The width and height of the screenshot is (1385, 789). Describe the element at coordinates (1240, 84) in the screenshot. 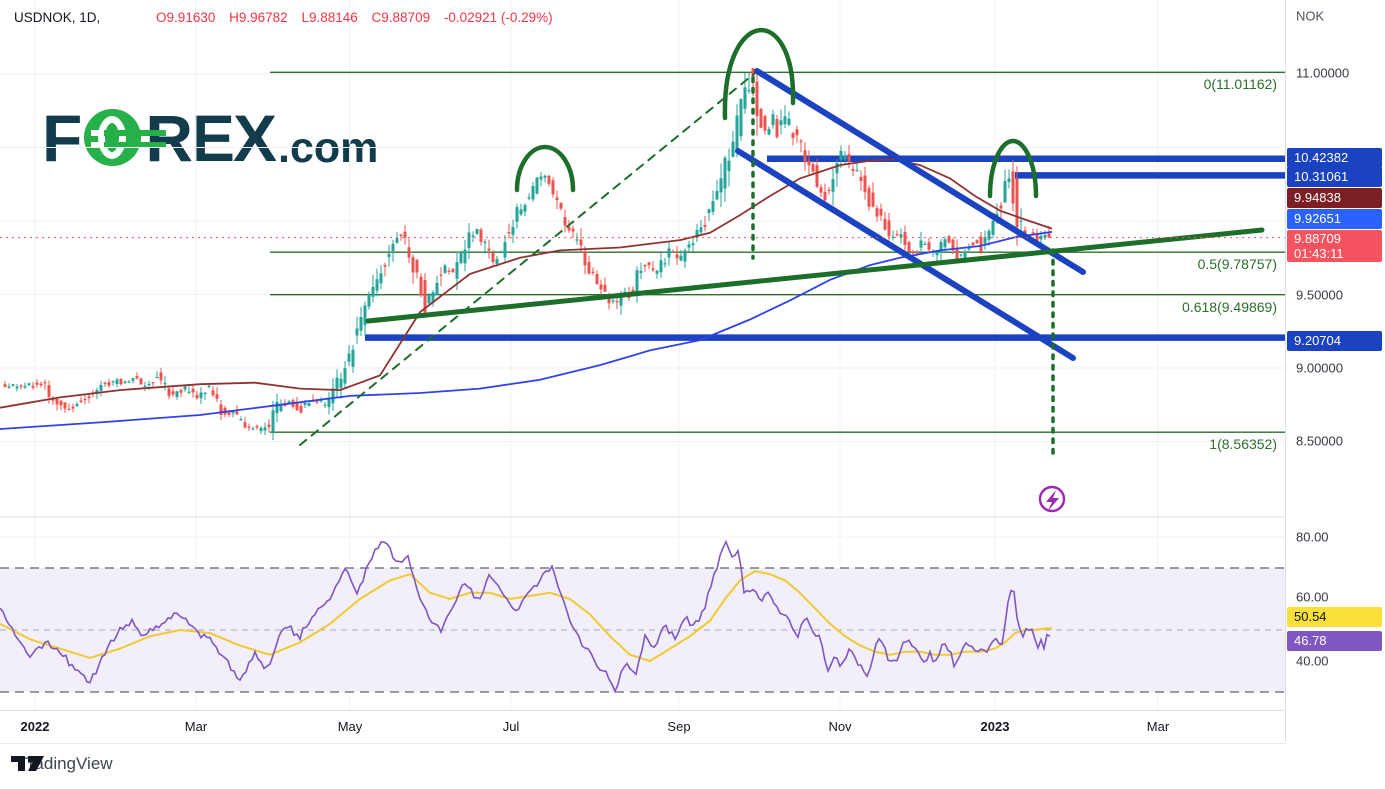

I see `fib-label-0: 0(11.01162)` at that location.